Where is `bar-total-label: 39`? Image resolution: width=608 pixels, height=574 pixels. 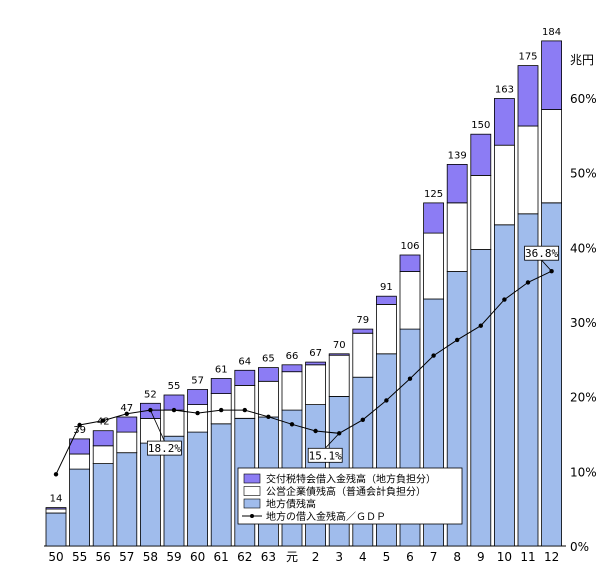
bar-total-label: 39 is located at coordinates (79, 430).